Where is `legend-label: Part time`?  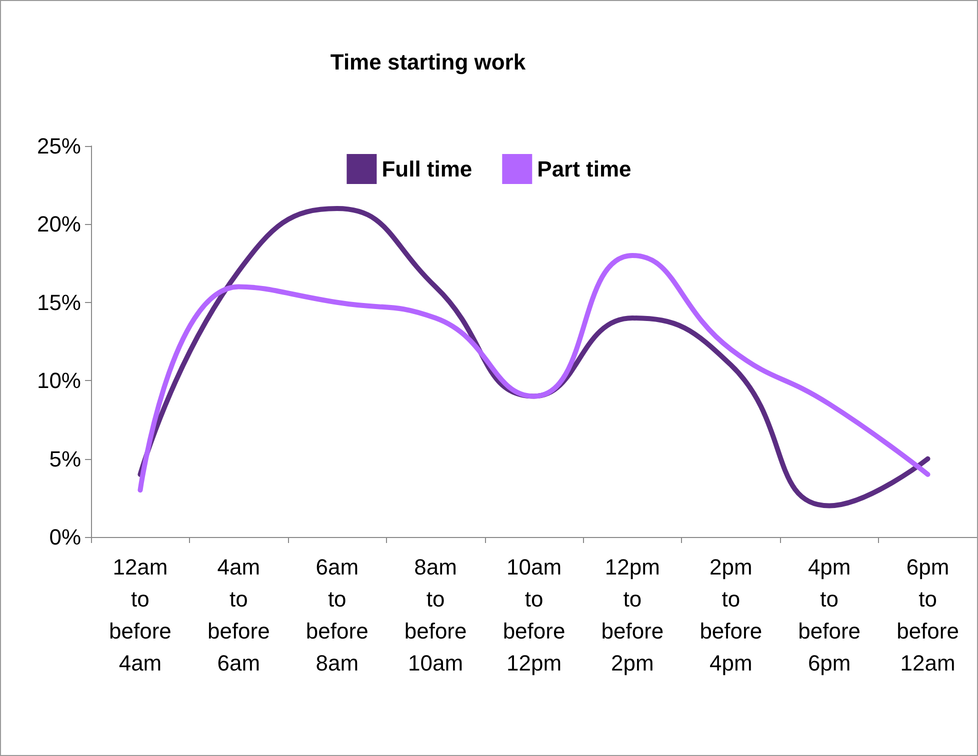
legend-label: Part time is located at coordinates (584, 169).